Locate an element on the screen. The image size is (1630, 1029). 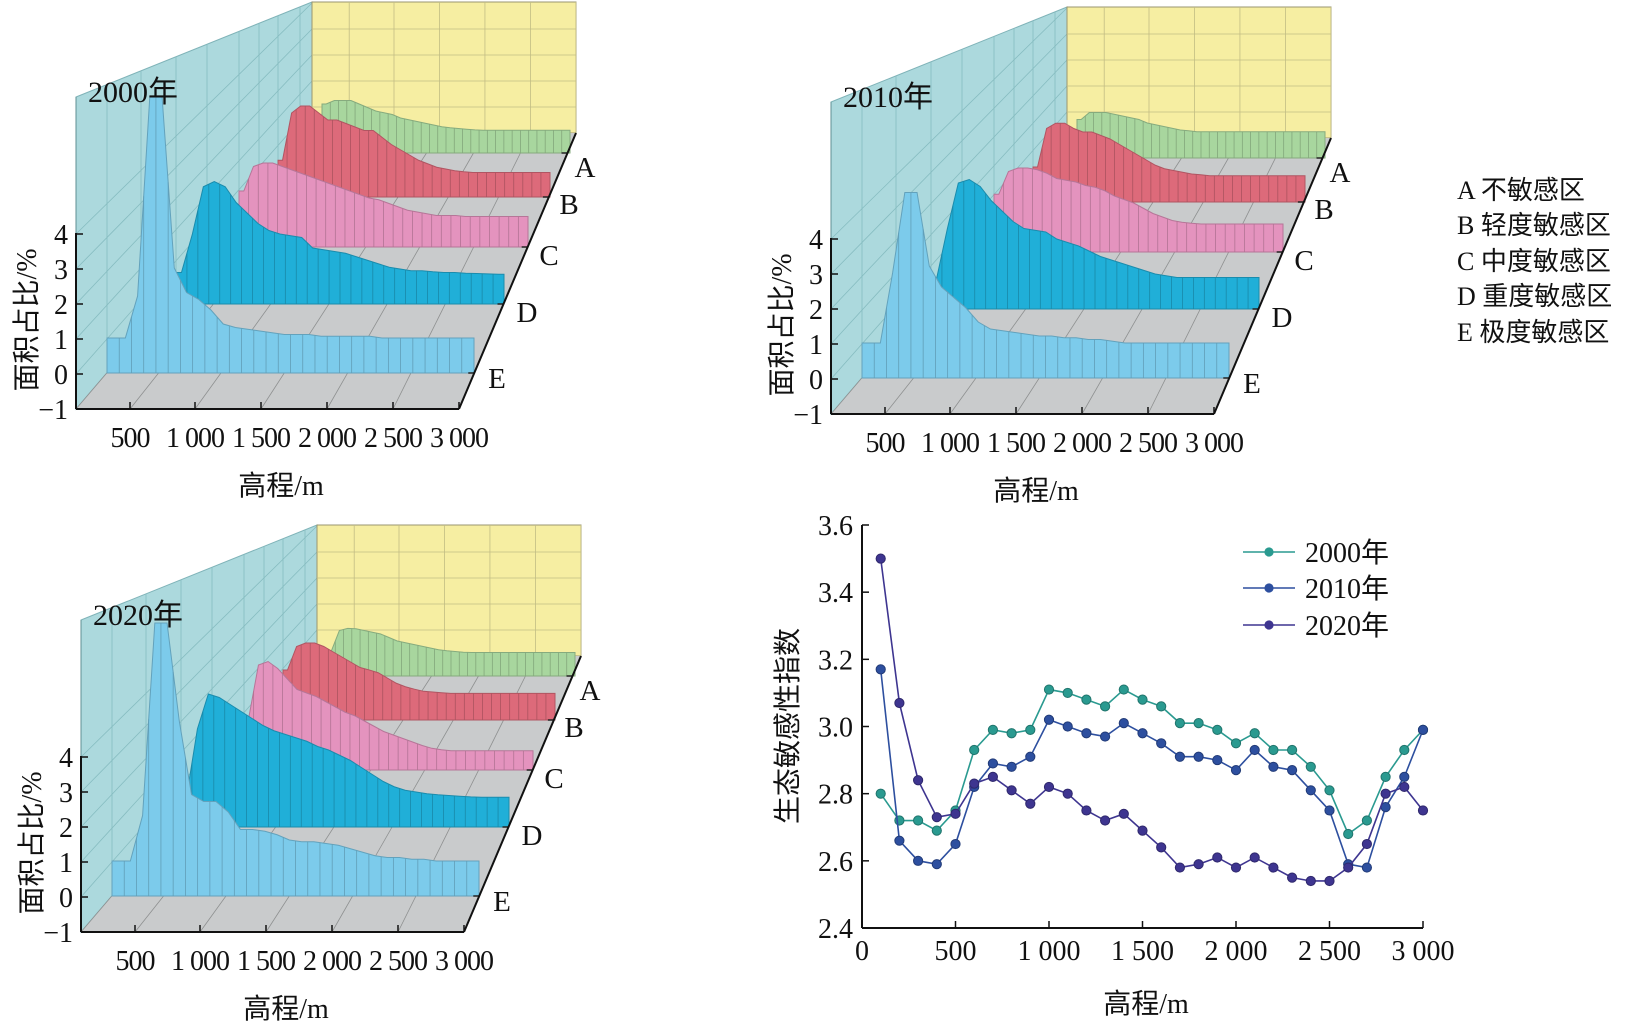
row-label-E: E is located at coordinates (502, 902).